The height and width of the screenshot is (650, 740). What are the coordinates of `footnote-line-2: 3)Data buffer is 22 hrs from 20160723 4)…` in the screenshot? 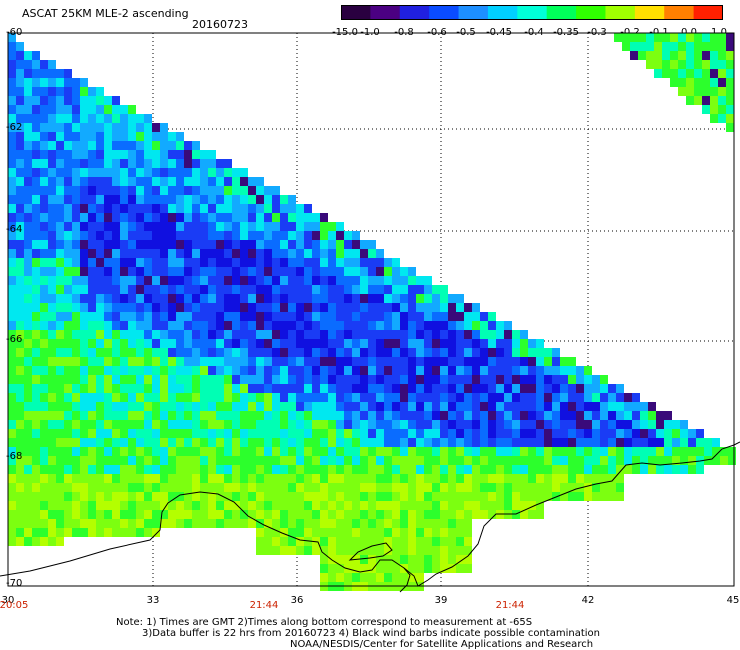 It's located at (371, 633).